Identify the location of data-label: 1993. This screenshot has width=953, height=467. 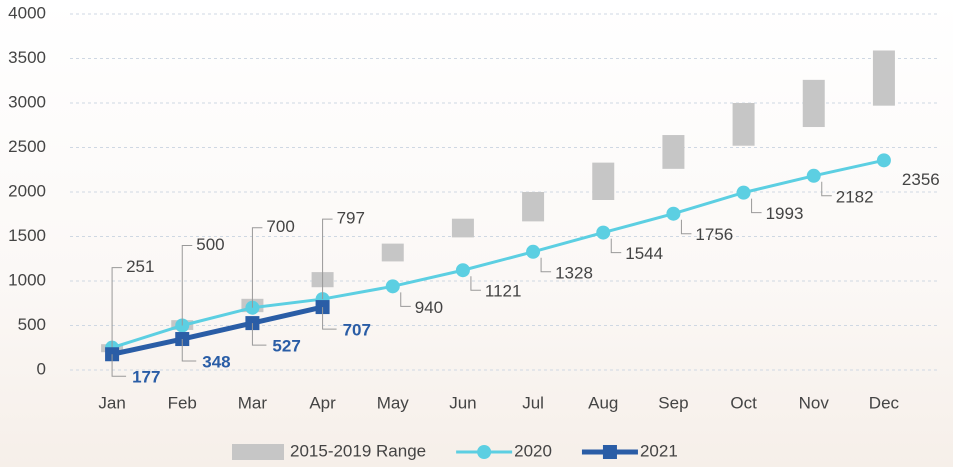
(785, 213).